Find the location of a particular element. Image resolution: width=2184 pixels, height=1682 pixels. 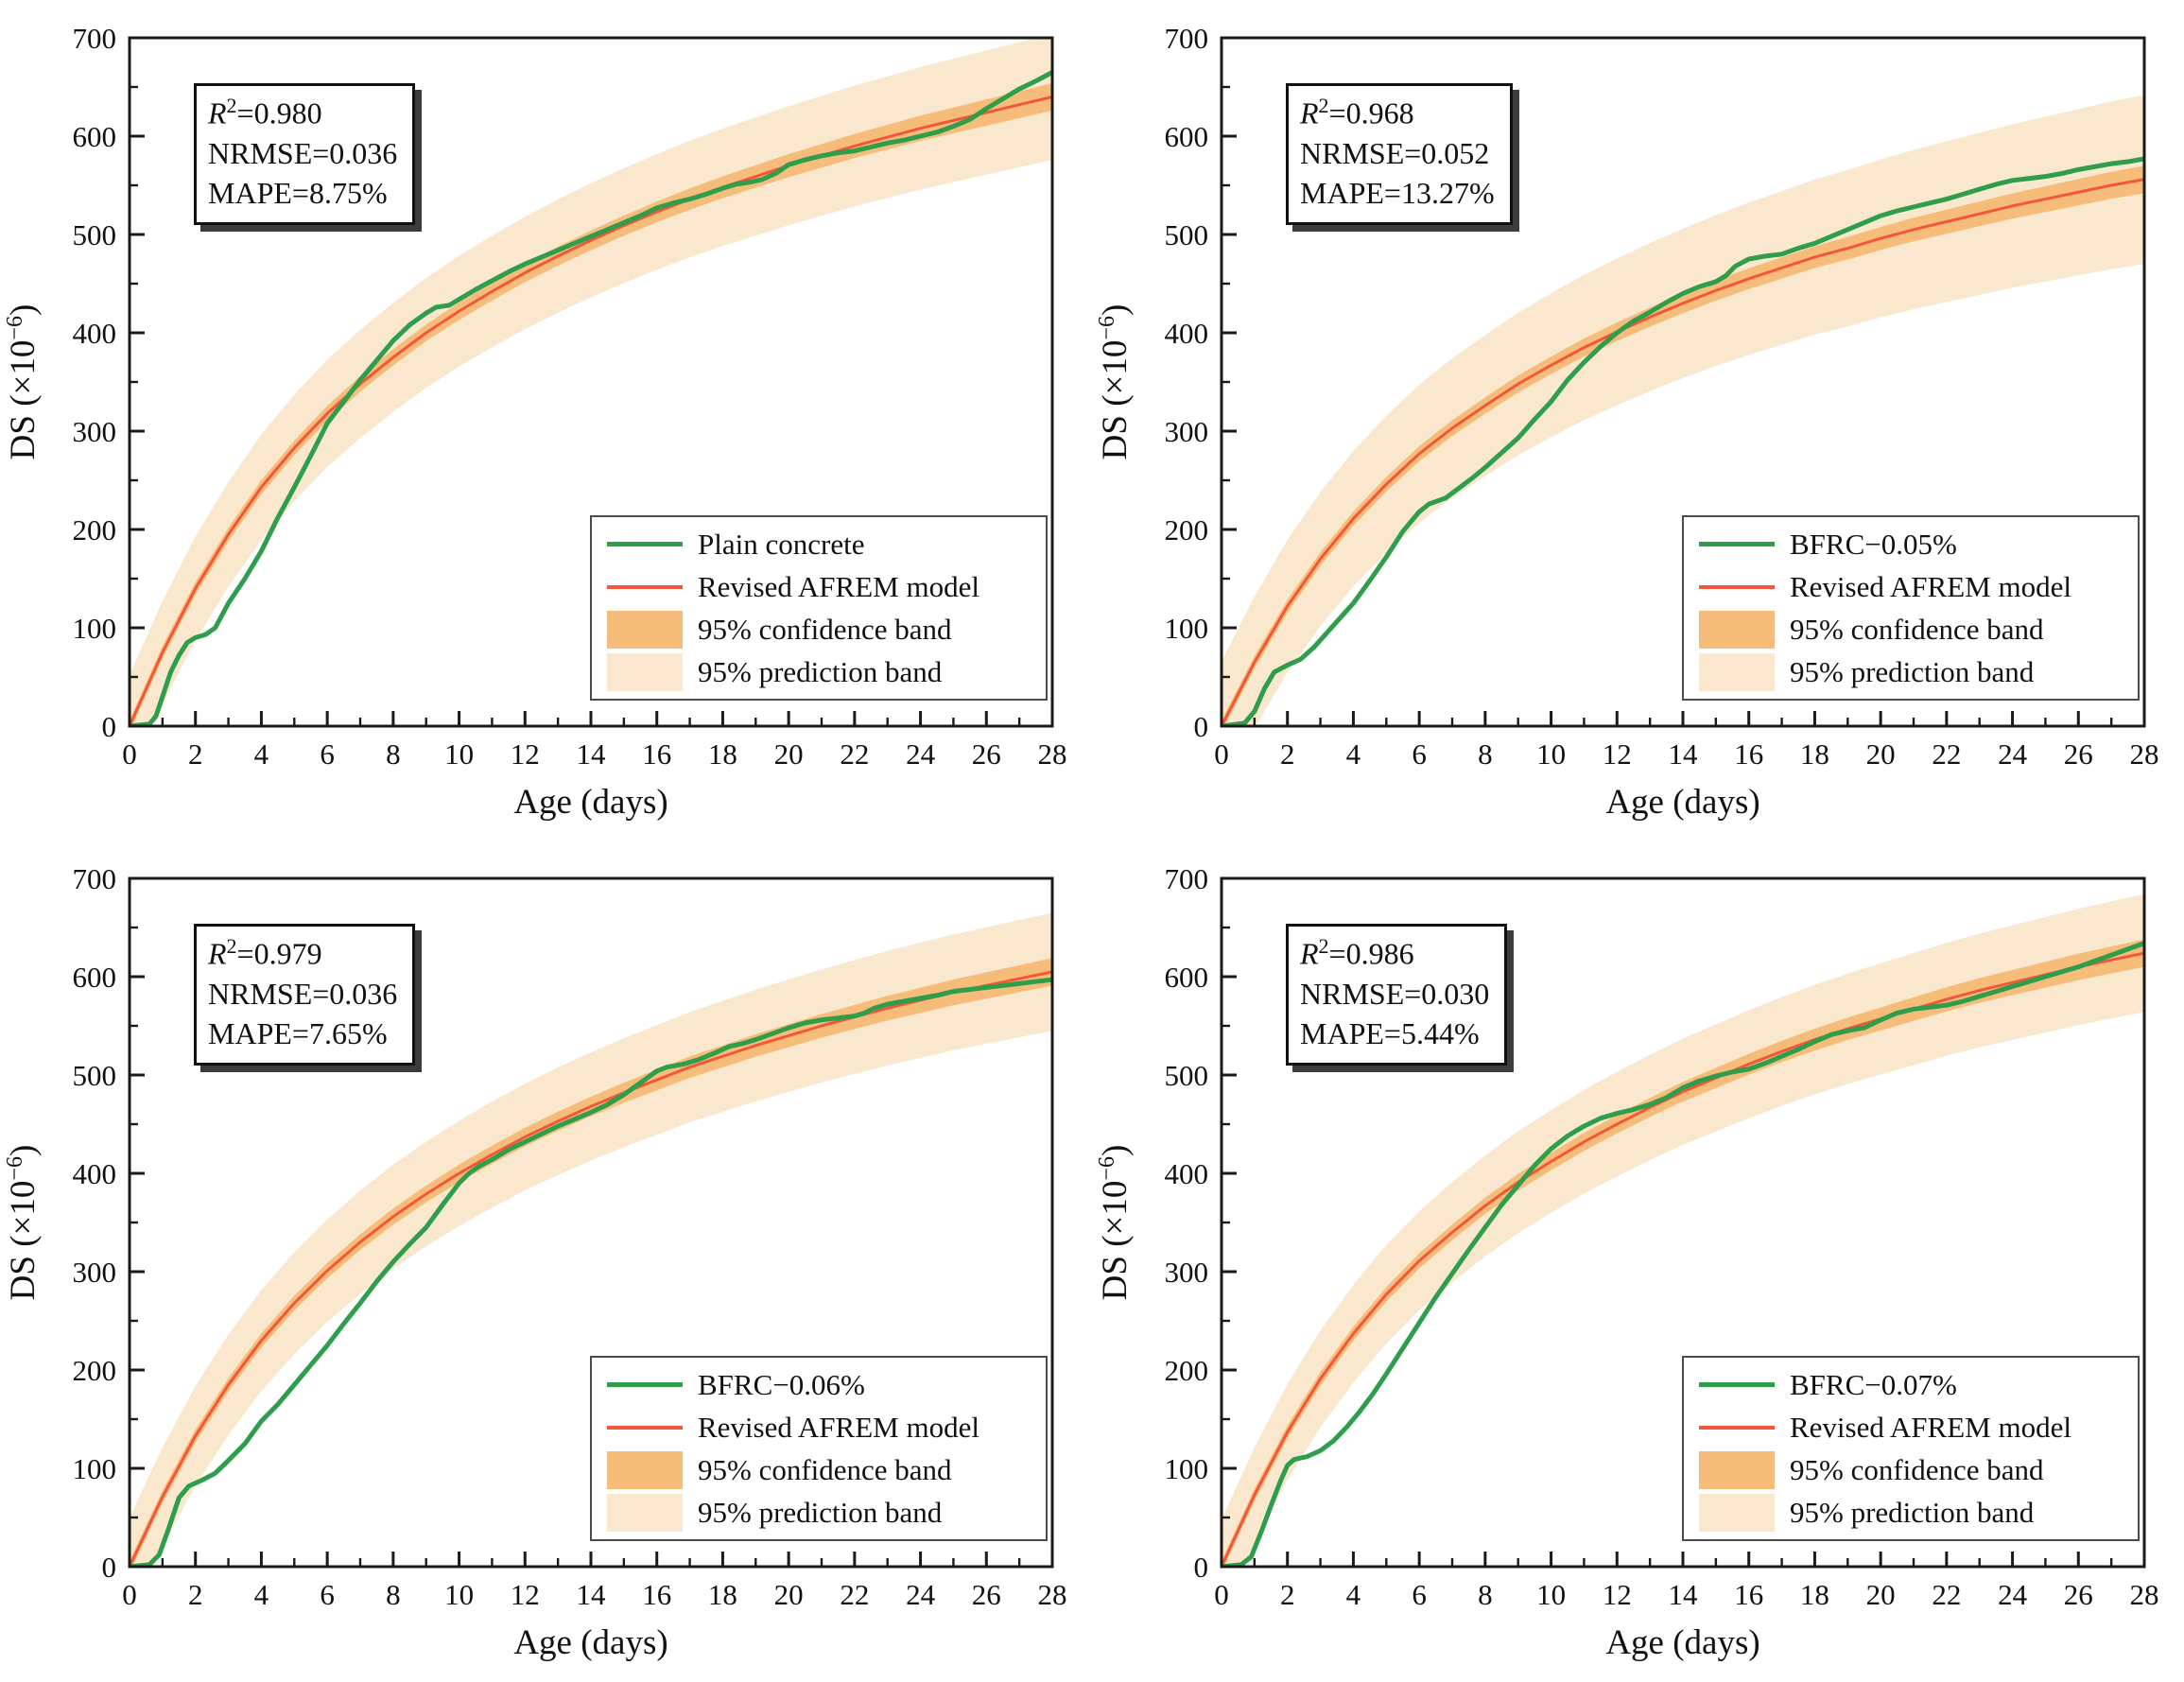

legend-label: BFRC−0.06% is located at coordinates (781, 1384).